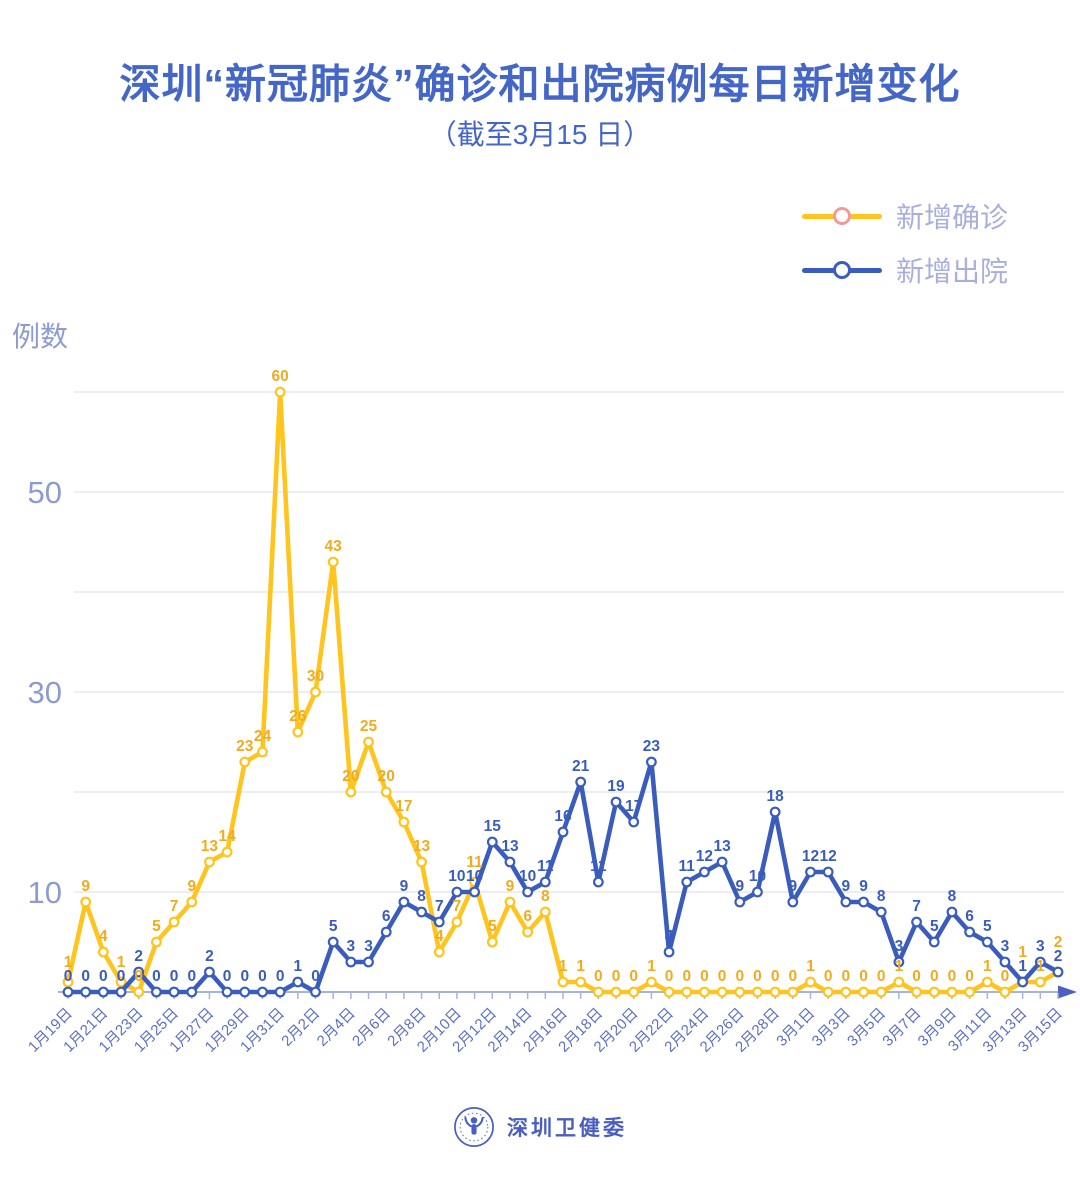  What do you see at coordinates (210, 846) in the screenshot?
I see `svg-text: 13` at bounding box center [210, 846].